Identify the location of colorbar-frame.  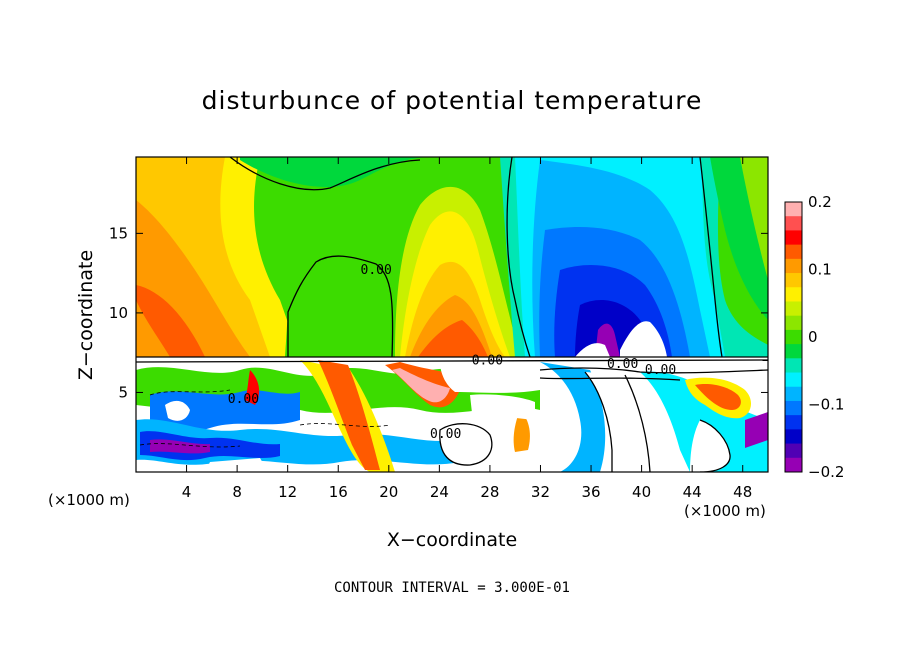
(793, 337).